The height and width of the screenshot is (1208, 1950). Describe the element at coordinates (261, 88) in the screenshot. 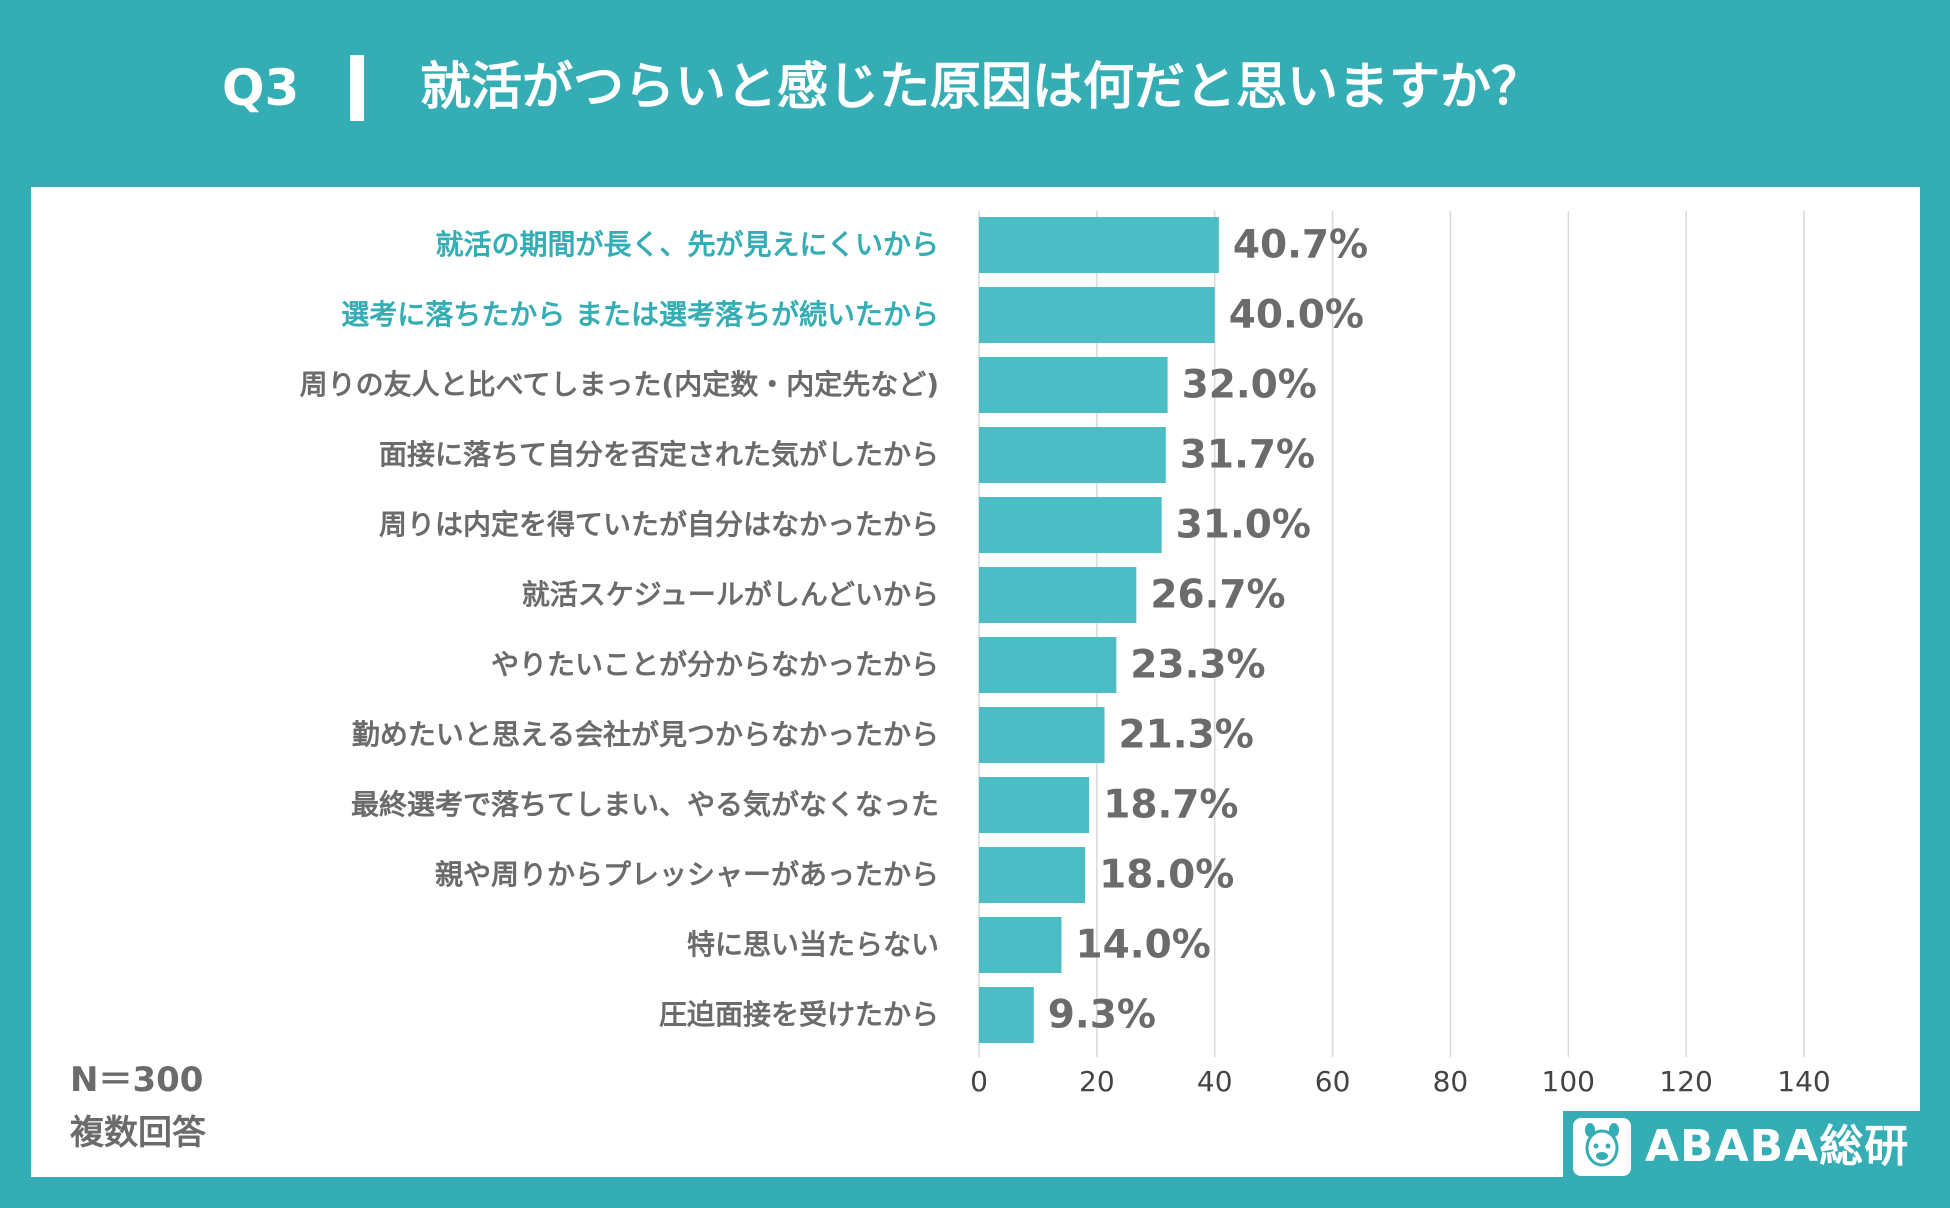

I see `question-number: Q3` at that location.